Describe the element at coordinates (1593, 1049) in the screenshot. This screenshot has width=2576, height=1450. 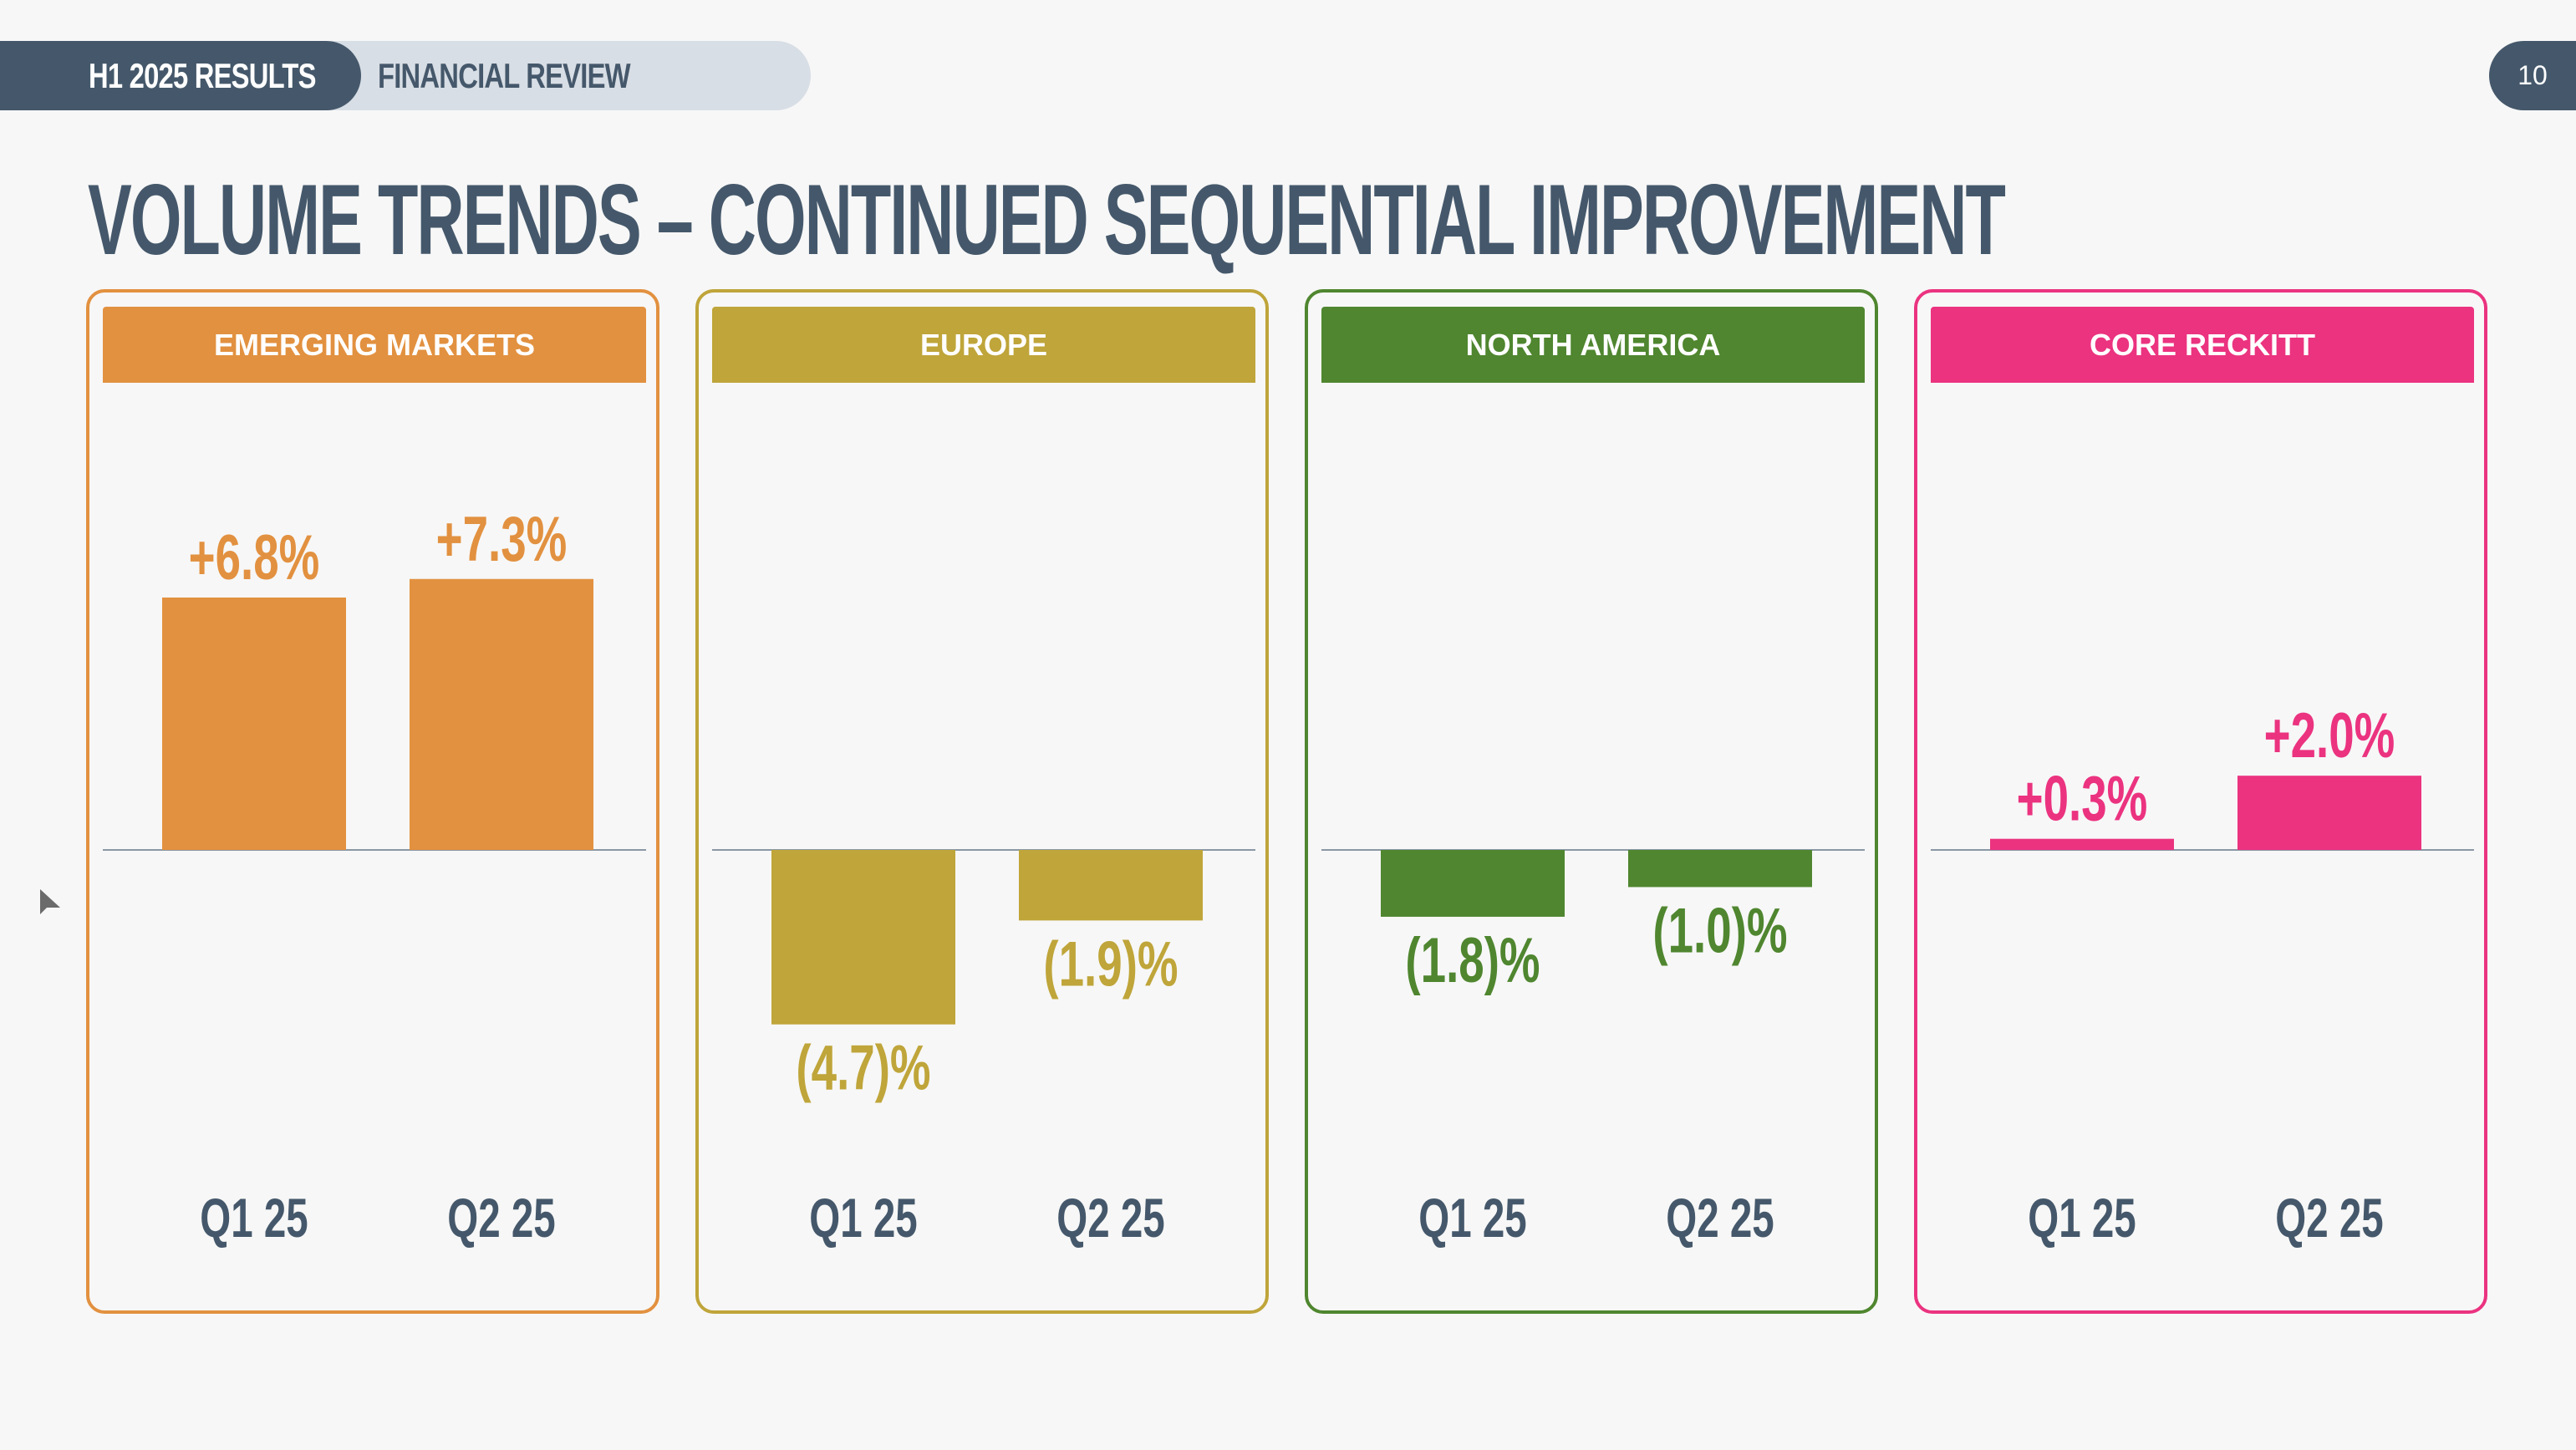
I see `bar-chart: (1.8)% Q1 25 (1.0)% Q2 25` at that location.